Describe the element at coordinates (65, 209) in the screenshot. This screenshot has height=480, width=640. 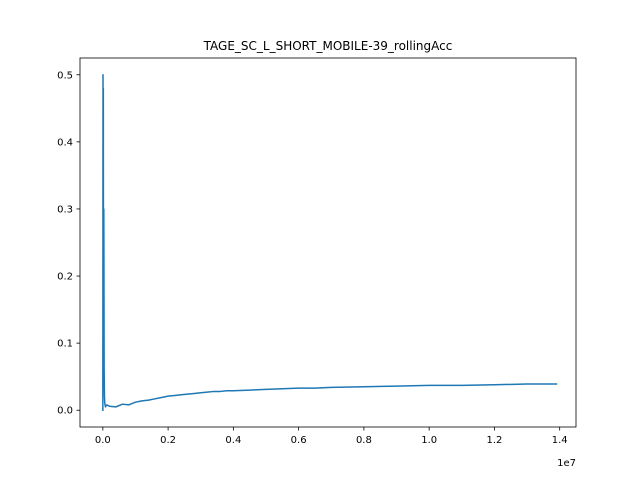
I see `y-tick-label: 0.3` at that location.